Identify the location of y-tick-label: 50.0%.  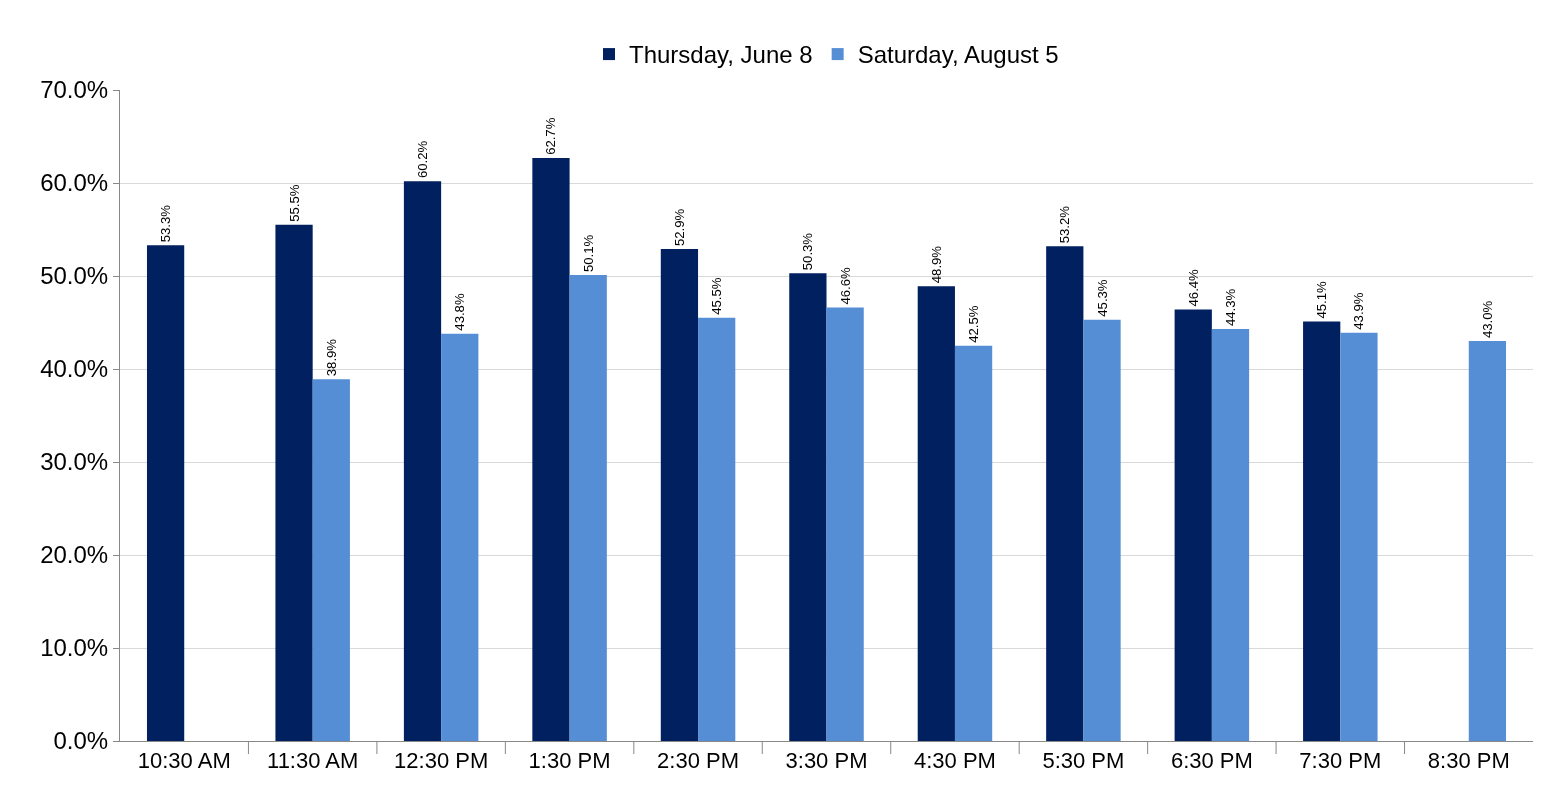
(74, 276).